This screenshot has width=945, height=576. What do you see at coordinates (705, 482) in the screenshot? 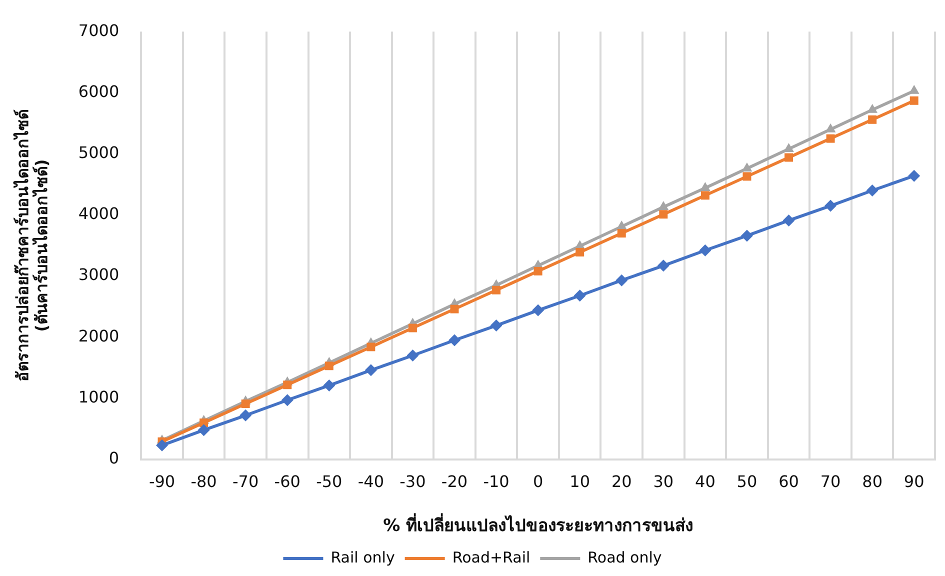
I see `x-tick-label: 40` at bounding box center [705, 482].